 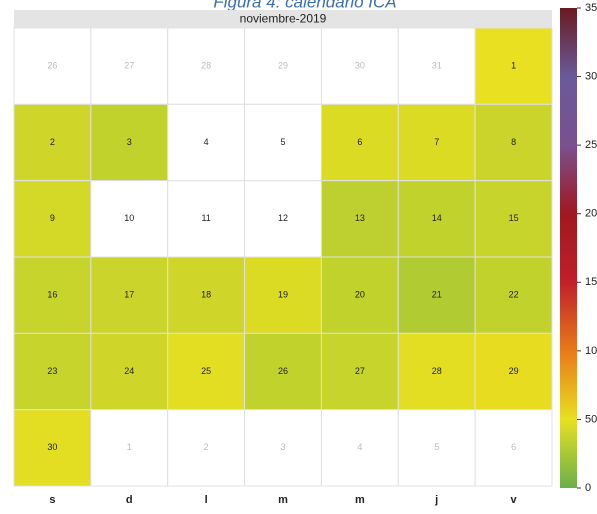 What do you see at coordinates (588, 488) in the screenshot?
I see `color-bar-label: 0` at bounding box center [588, 488].